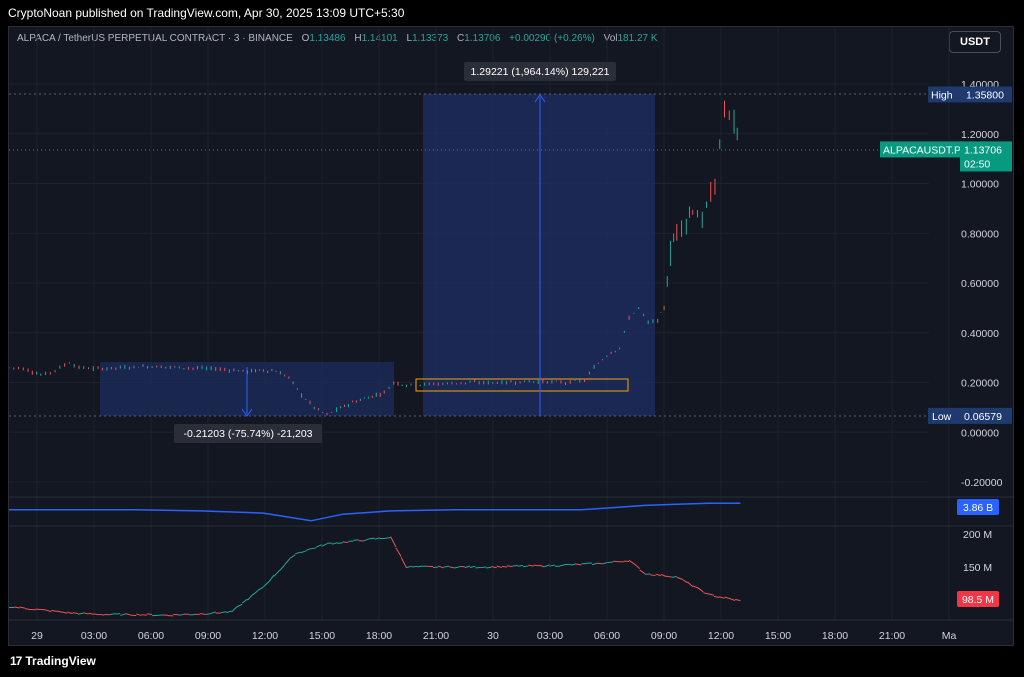  I want to click on bar-countdown: 02:50, so click(977, 164).